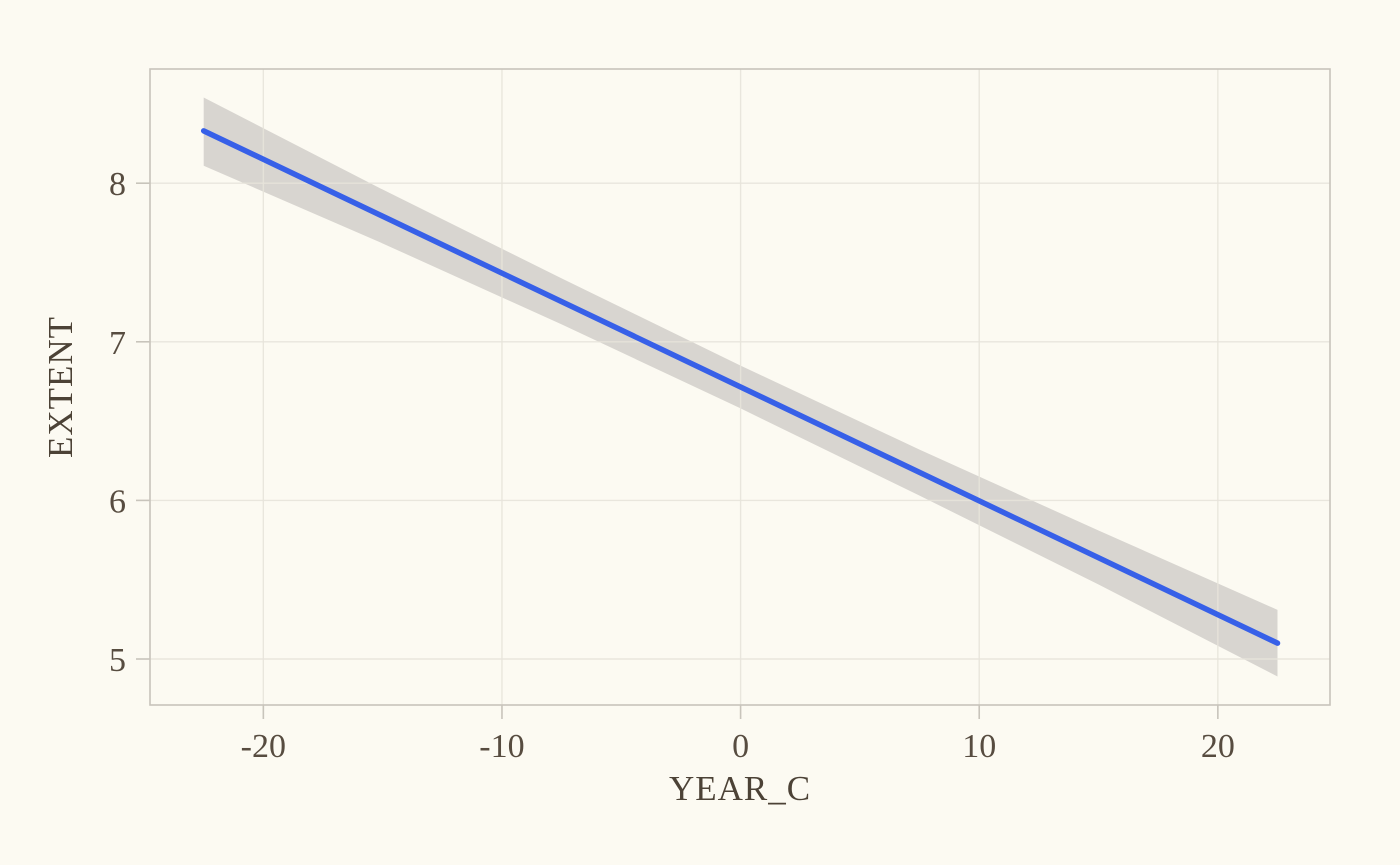 Image resolution: width=1400 pixels, height=865 pixels. I want to click on x-tick-label: -20, so click(263, 746).